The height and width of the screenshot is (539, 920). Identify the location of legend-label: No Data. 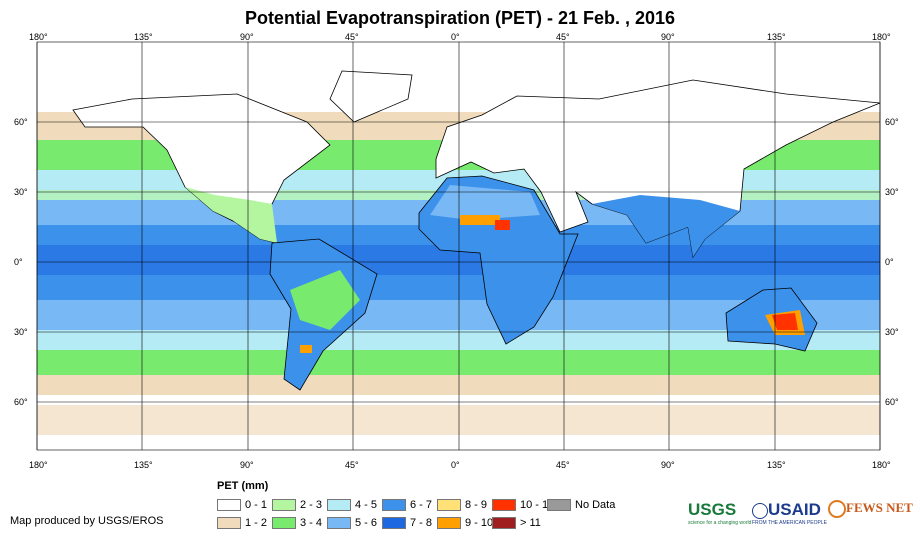
(595, 505).